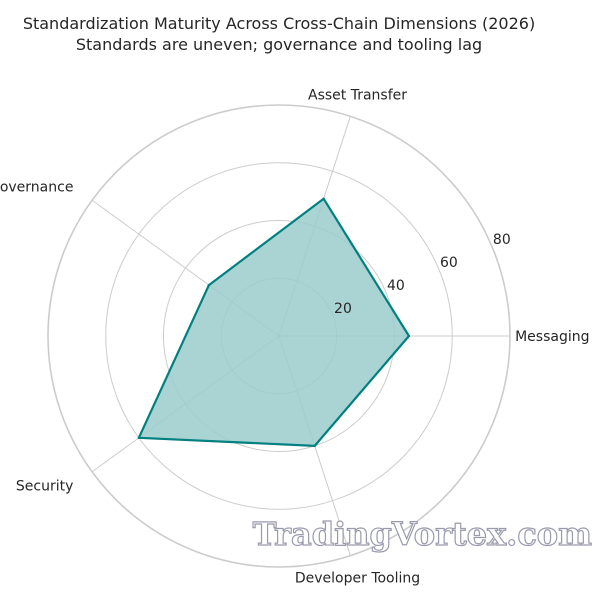 The width and height of the screenshot is (600, 600). What do you see at coordinates (36, 188) in the screenshot?
I see `axis-label: Governance` at bounding box center [36, 188].